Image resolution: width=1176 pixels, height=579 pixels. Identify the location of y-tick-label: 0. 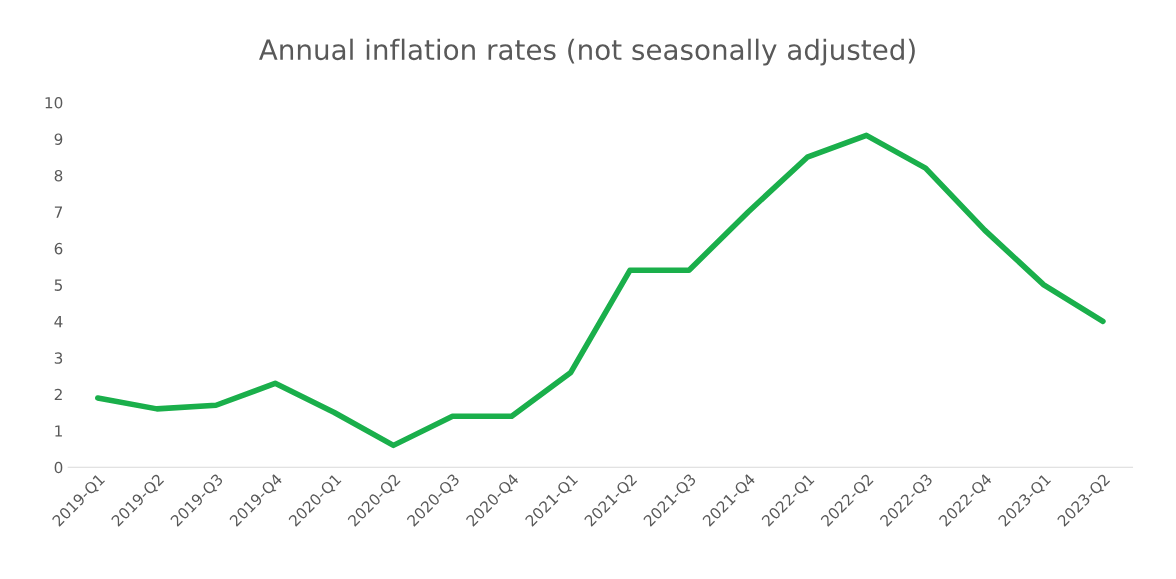
(58, 467).